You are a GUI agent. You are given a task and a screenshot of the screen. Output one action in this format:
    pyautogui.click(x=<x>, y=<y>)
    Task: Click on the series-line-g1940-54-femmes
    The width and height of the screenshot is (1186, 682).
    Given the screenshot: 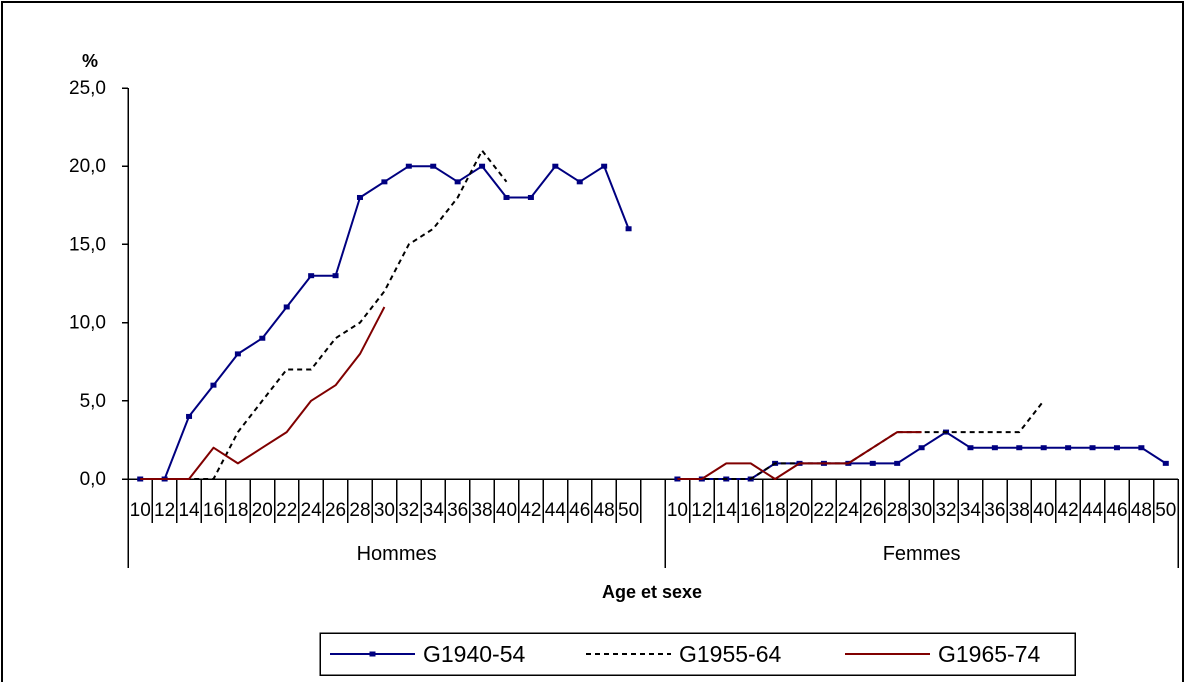 What is the action you would take?
    pyautogui.click(x=922, y=455)
    